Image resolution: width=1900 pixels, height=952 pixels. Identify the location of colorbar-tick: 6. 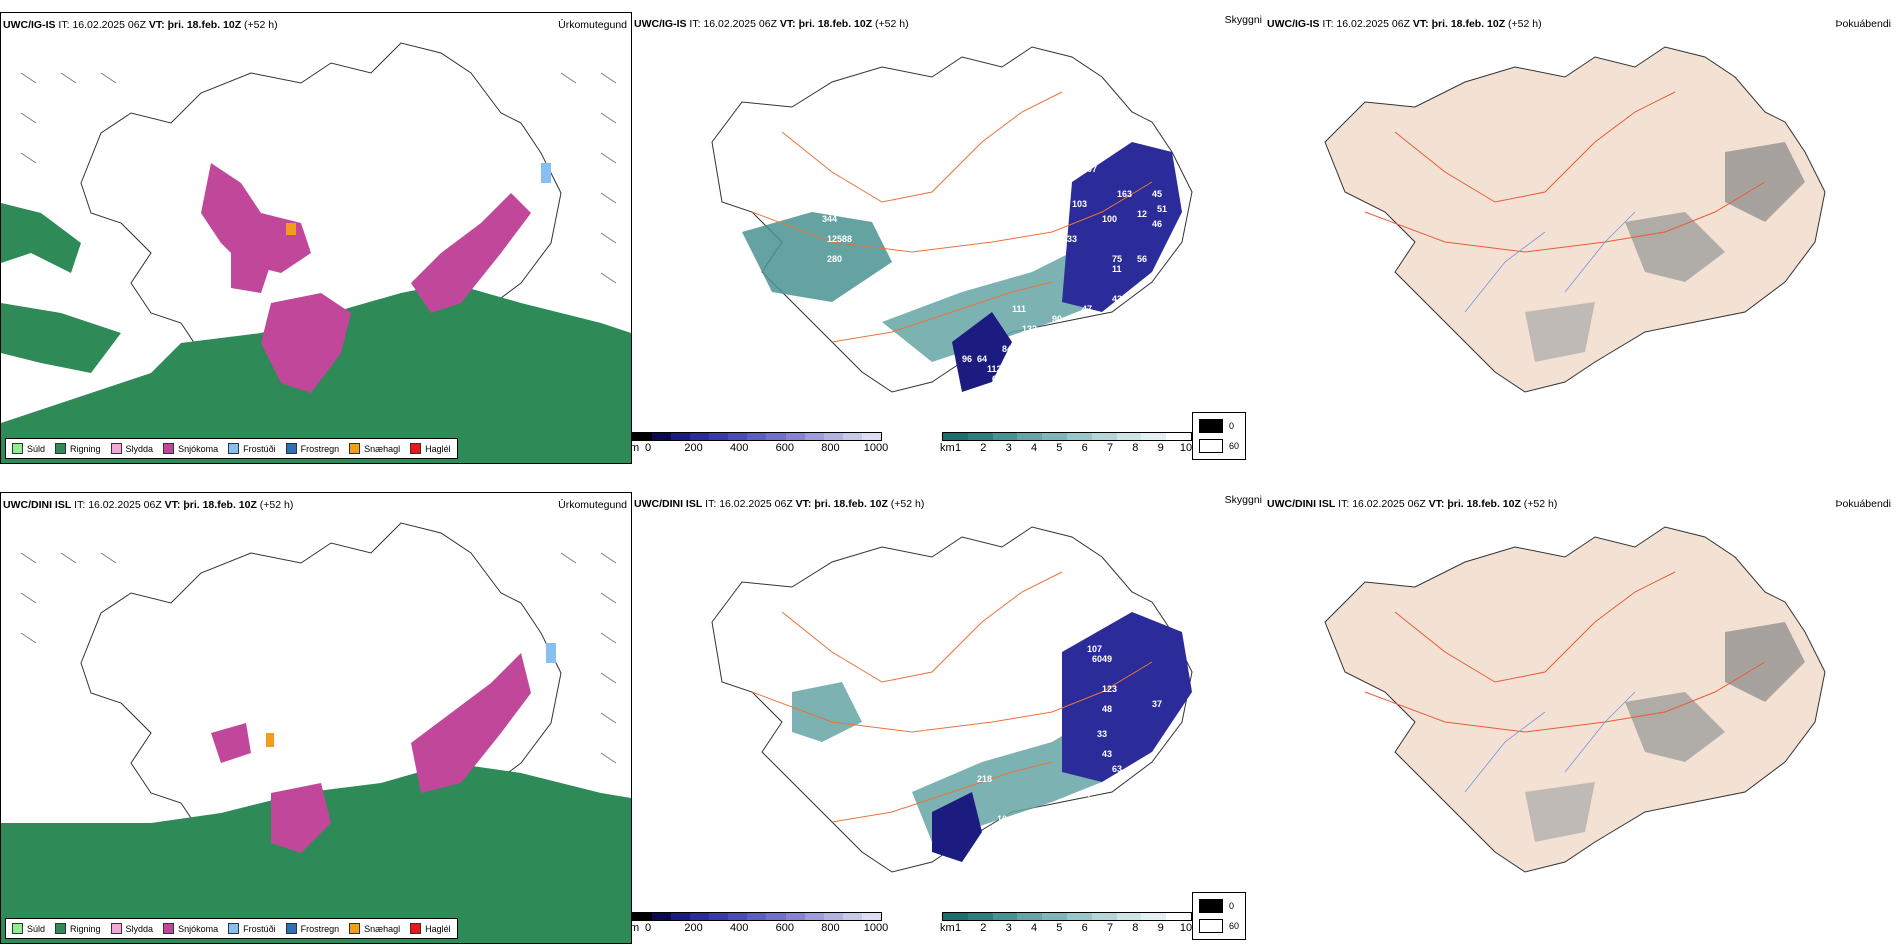
(1084, 448).